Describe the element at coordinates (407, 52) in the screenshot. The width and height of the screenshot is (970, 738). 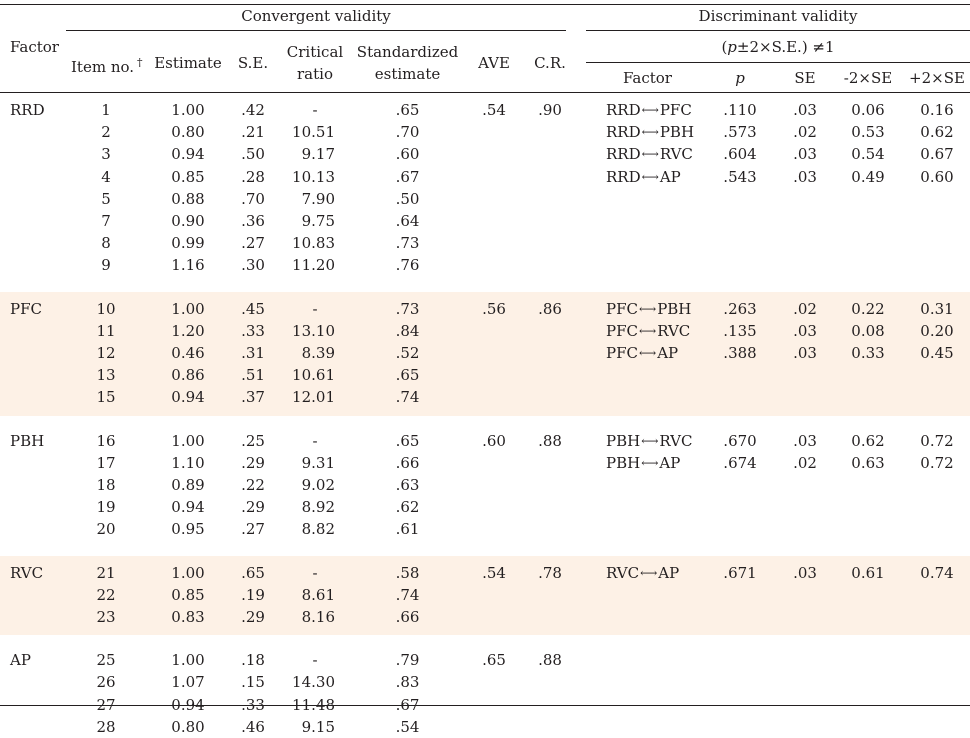
I see `header-standardized-1: Standardized` at that location.